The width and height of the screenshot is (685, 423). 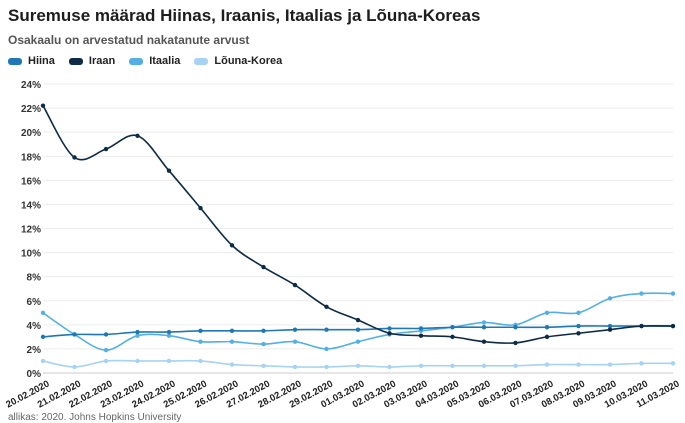 I want to click on y-tick-label: 22%, so click(x=31, y=109).